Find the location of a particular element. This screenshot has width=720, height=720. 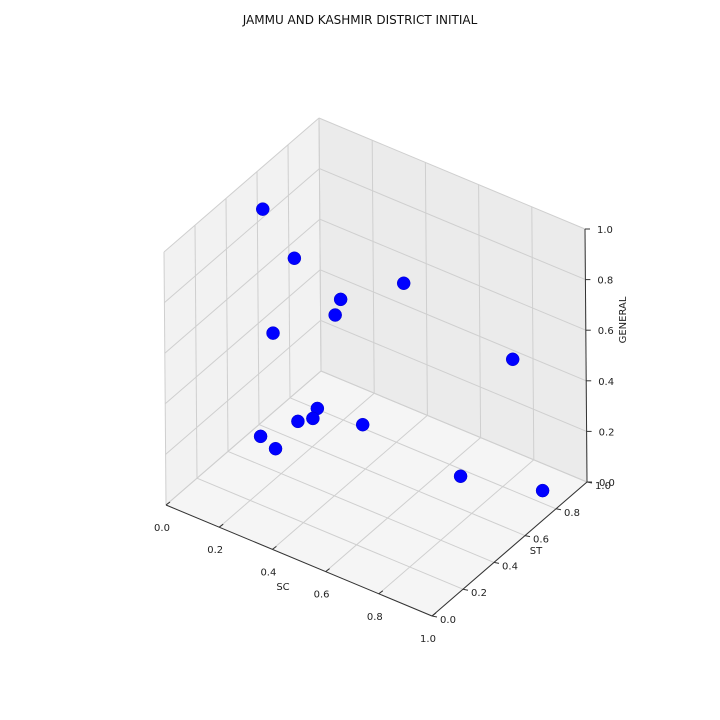

x-tick-label: 0.6 is located at coordinates (322, 595).